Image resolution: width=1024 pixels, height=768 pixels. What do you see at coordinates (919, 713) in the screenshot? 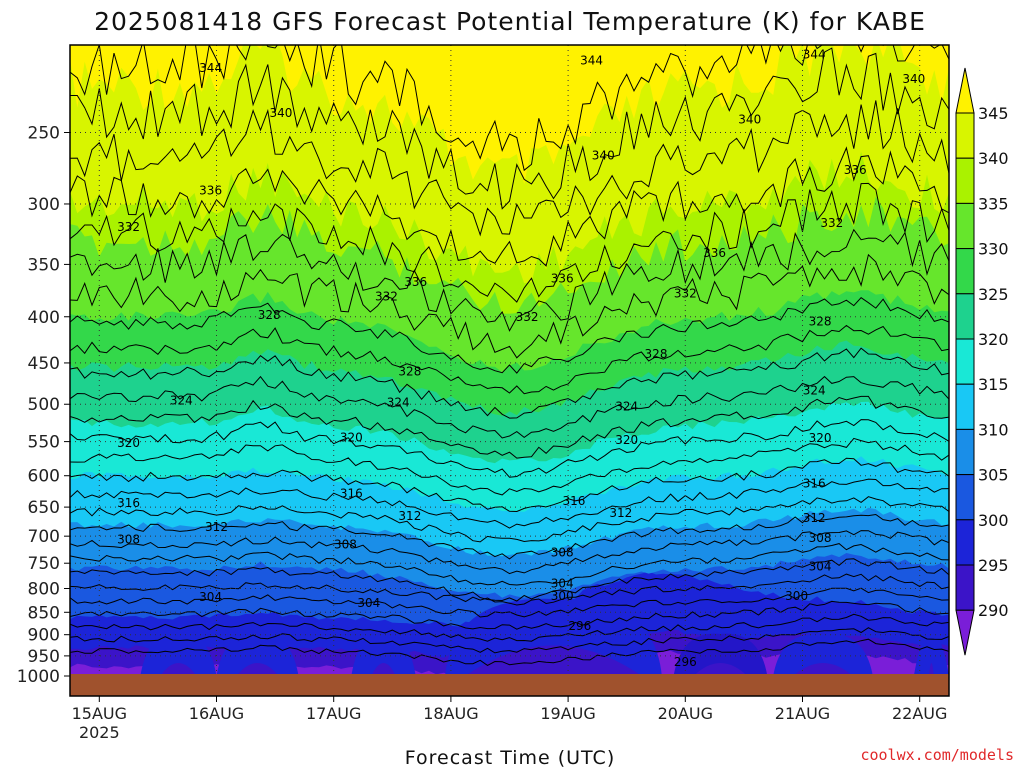
I see `x-tick-label: 22AUG` at bounding box center [919, 713].